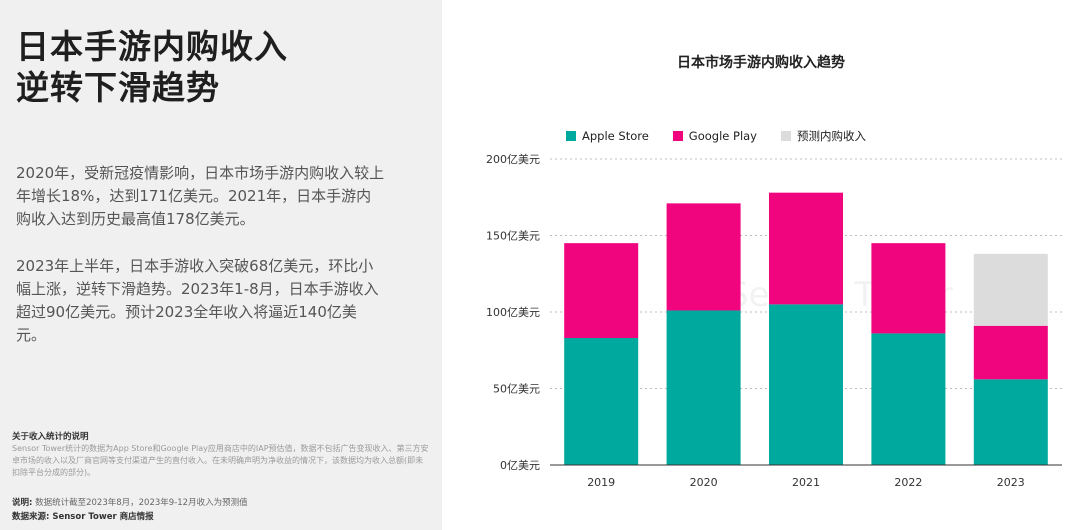 The width and height of the screenshot is (1080, 530). I want to click on legend-item-forecast: 预测内购收入, so click(823, 136).